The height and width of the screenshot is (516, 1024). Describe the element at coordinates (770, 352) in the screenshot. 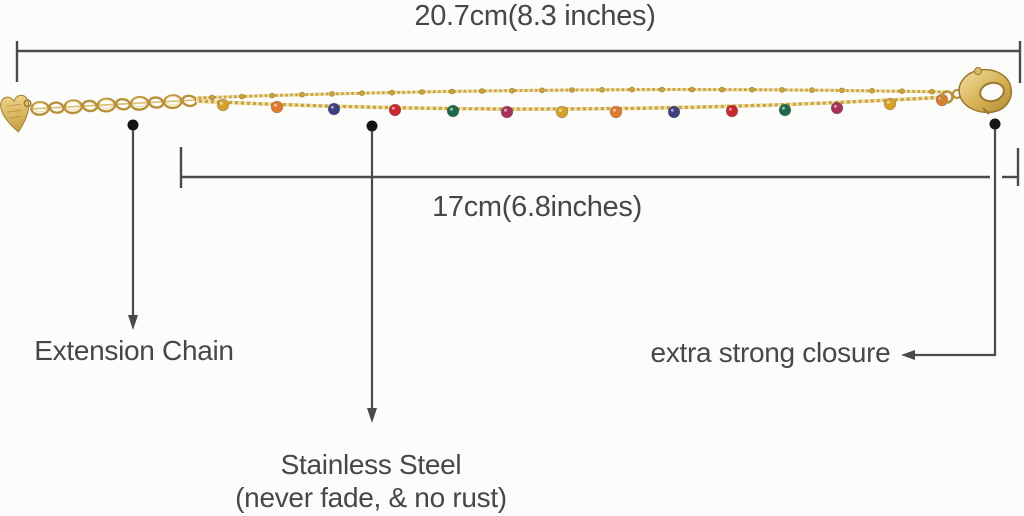

I see `closure-label: extra strong closure` at that location.